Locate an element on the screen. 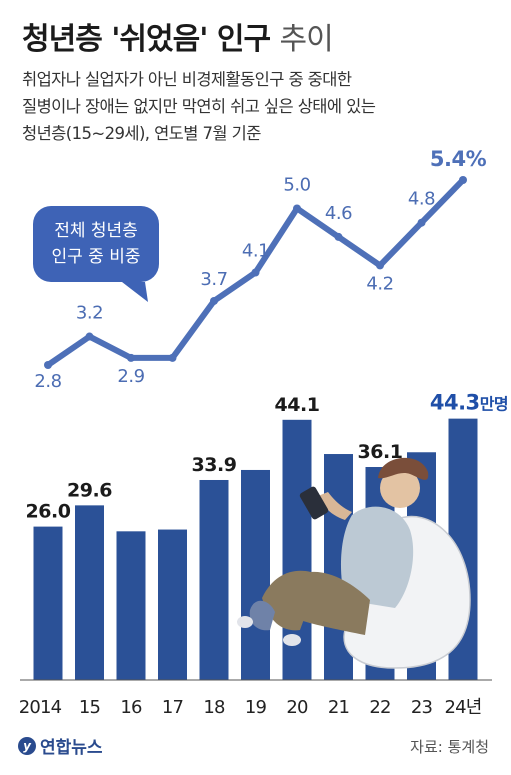 Image resolution: width=511 pixels, height=775 pixels. line-label-8: 4.2 is located at coordinates (379, 283).